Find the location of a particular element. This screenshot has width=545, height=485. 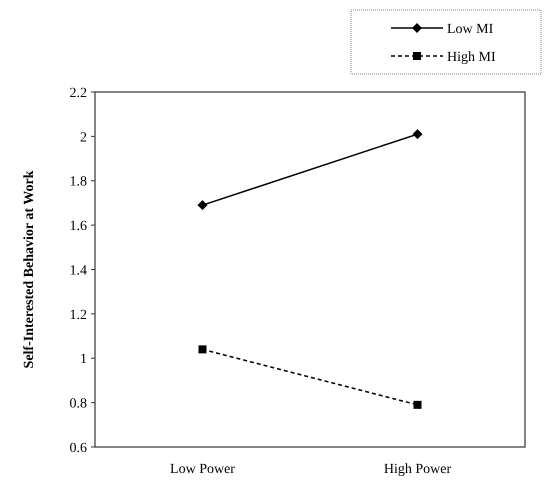

y-tick-label: 0.6 is located at coordinates (78, 448).